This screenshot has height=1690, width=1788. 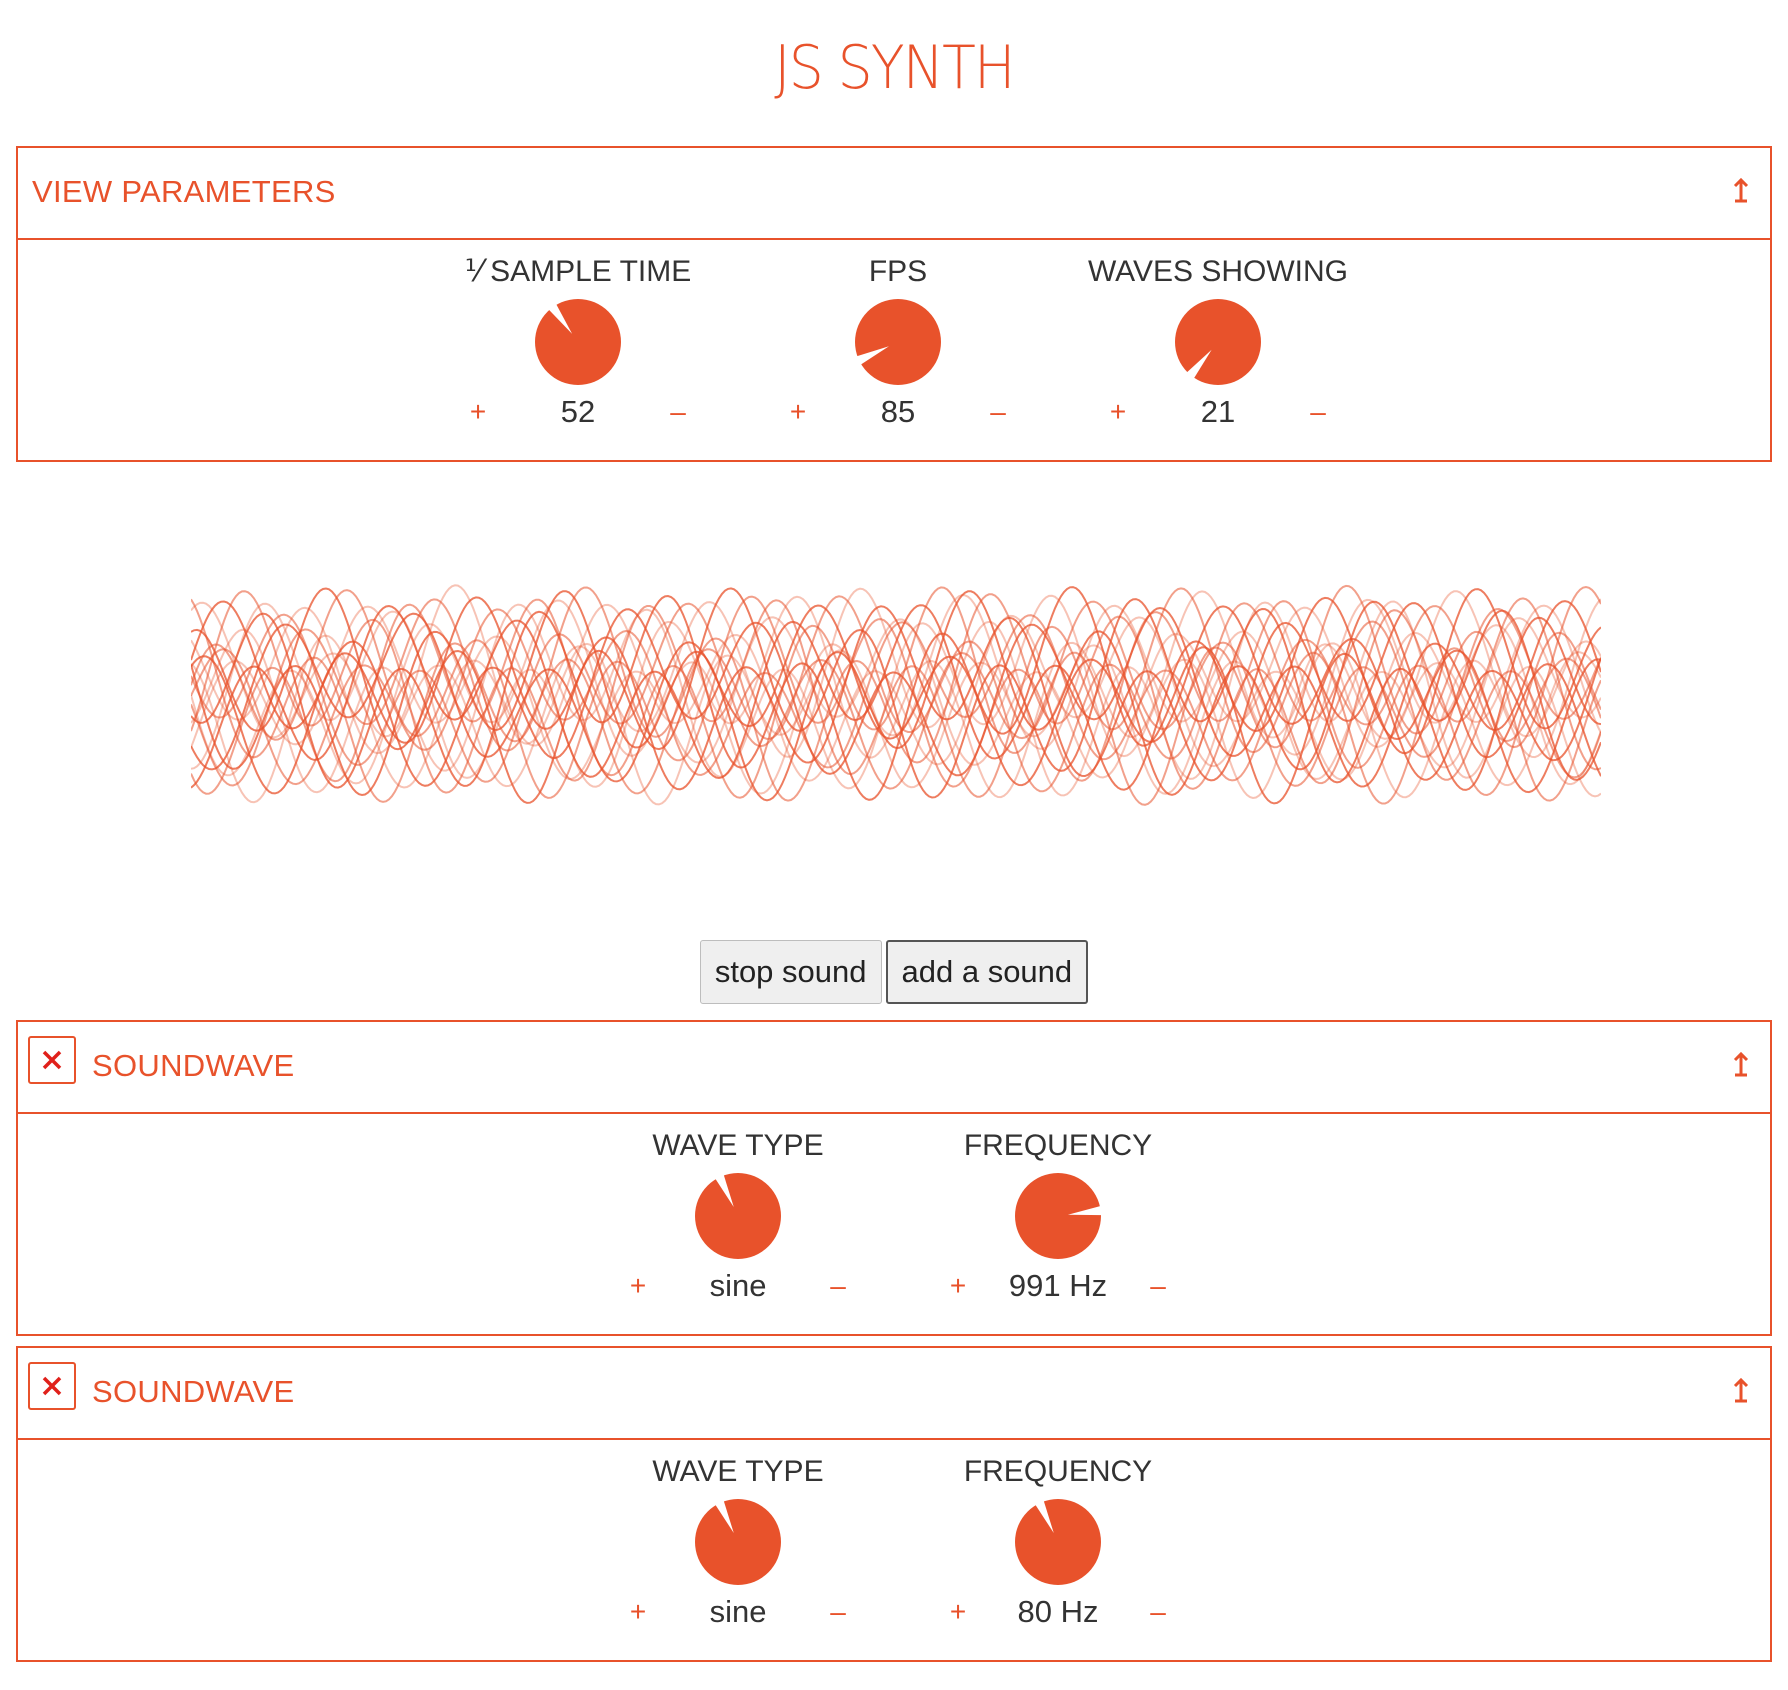 I want to click on control-value: 21, so click(x=1218, y=411).